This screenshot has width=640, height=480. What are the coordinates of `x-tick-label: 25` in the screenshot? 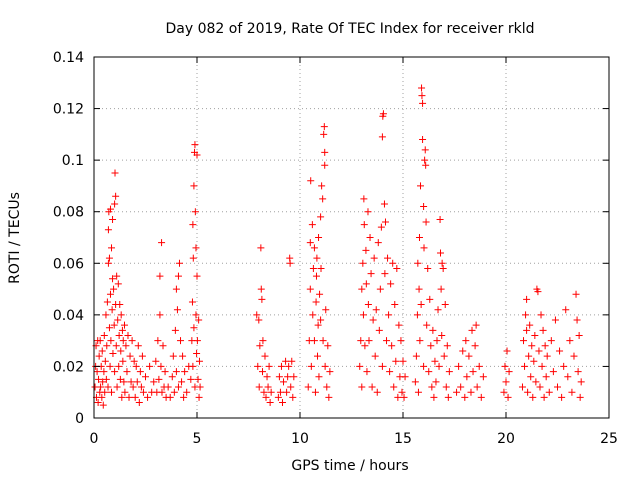 It's located at (609, 439).